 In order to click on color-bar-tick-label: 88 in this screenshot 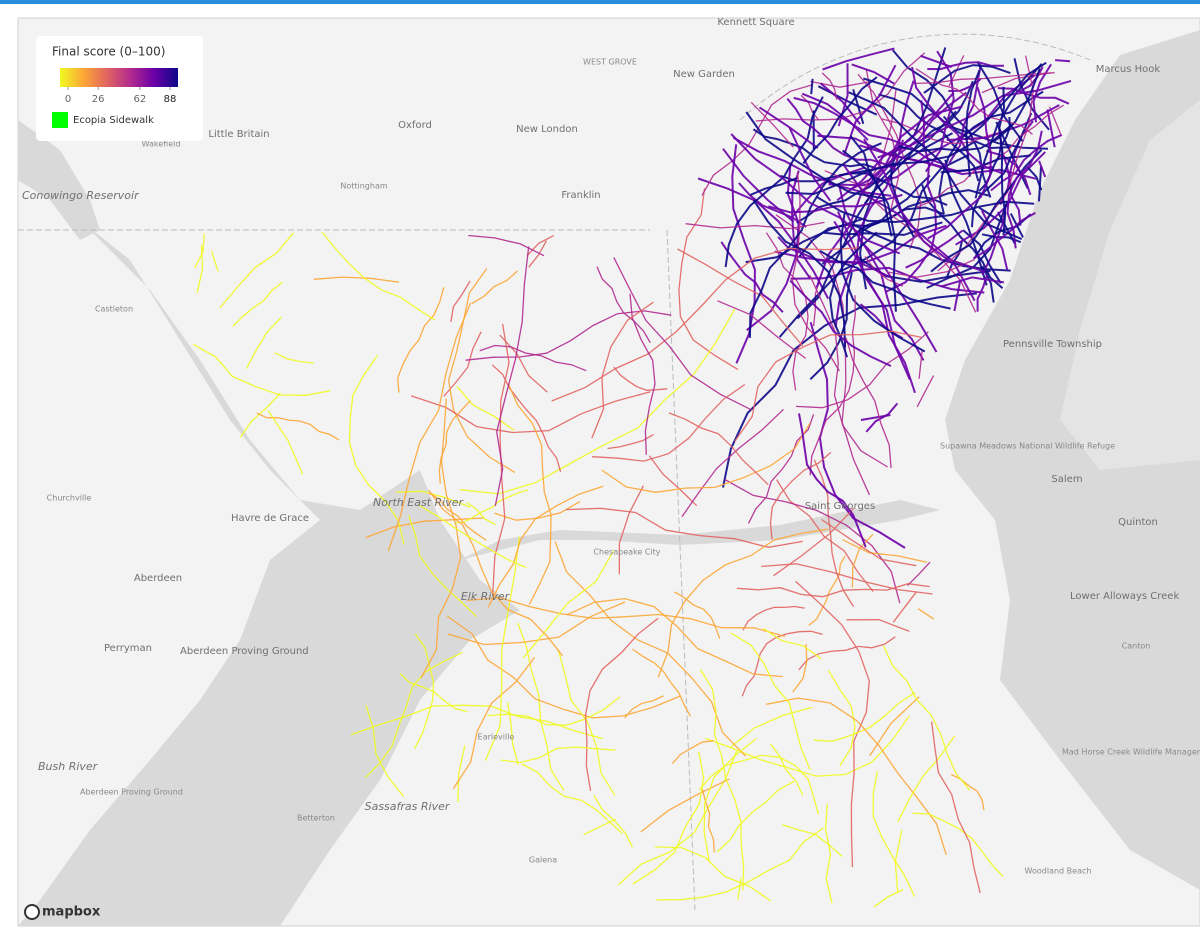, I will do `click(170, 99)`.